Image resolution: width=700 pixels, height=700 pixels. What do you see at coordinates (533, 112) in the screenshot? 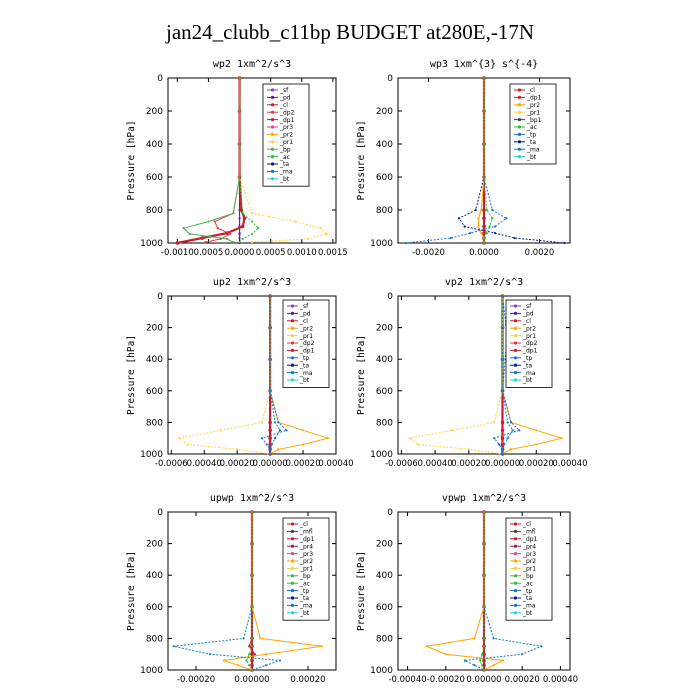
I see `legend-label: _pr1` at bounding box center [533, 112].